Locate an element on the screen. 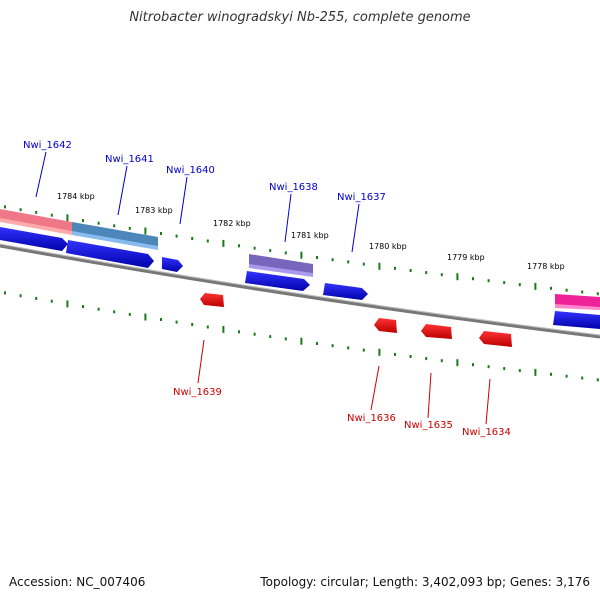 The image size is (600, 600). feature-bar-purple is located at coordinates (281, 264).